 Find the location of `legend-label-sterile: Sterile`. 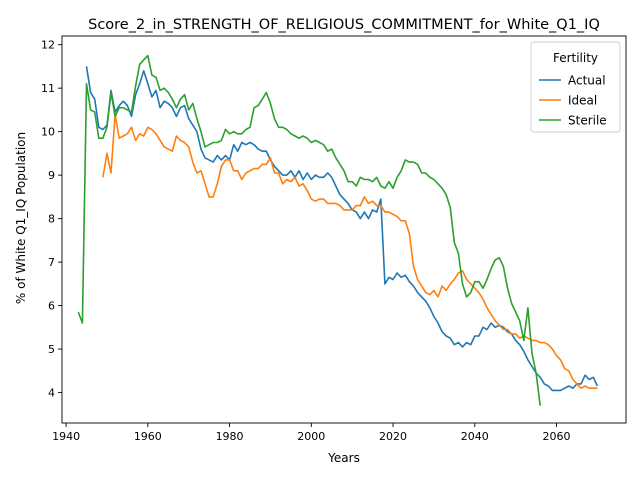

legend-label-sterile: Sterile is located at coordinates (587, 121).